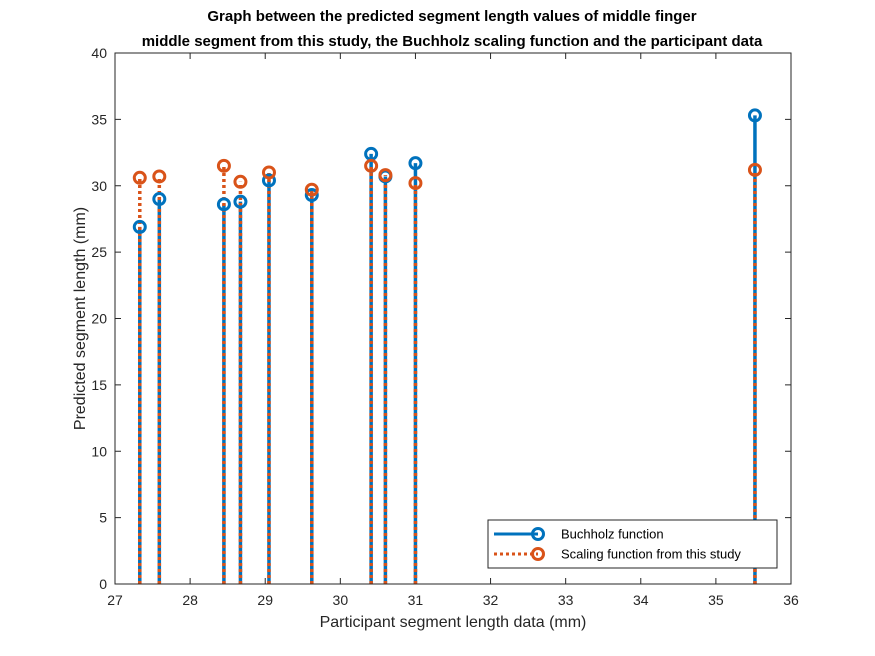 The image size is (875, 656). What do you see at coordinates (538, 534) in the screenshot?
I see `legend-buchholz-marker` at bounding box center [538, 534].